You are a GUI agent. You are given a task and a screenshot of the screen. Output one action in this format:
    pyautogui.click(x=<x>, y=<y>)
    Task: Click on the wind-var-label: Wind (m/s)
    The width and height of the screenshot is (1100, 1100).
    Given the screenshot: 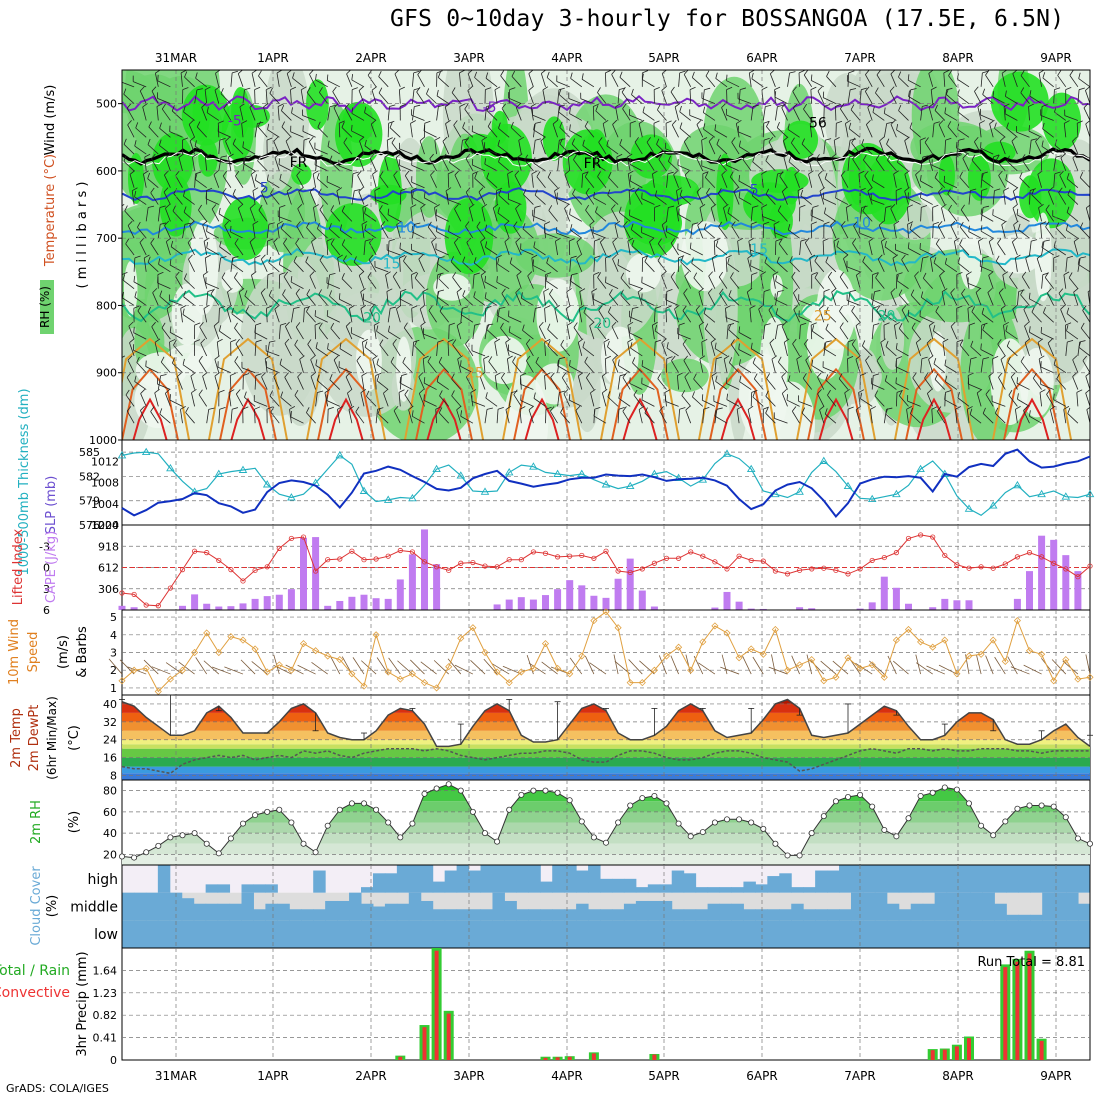 What is the action you would take?
    pyautogui.click(x=50, y=120)
    